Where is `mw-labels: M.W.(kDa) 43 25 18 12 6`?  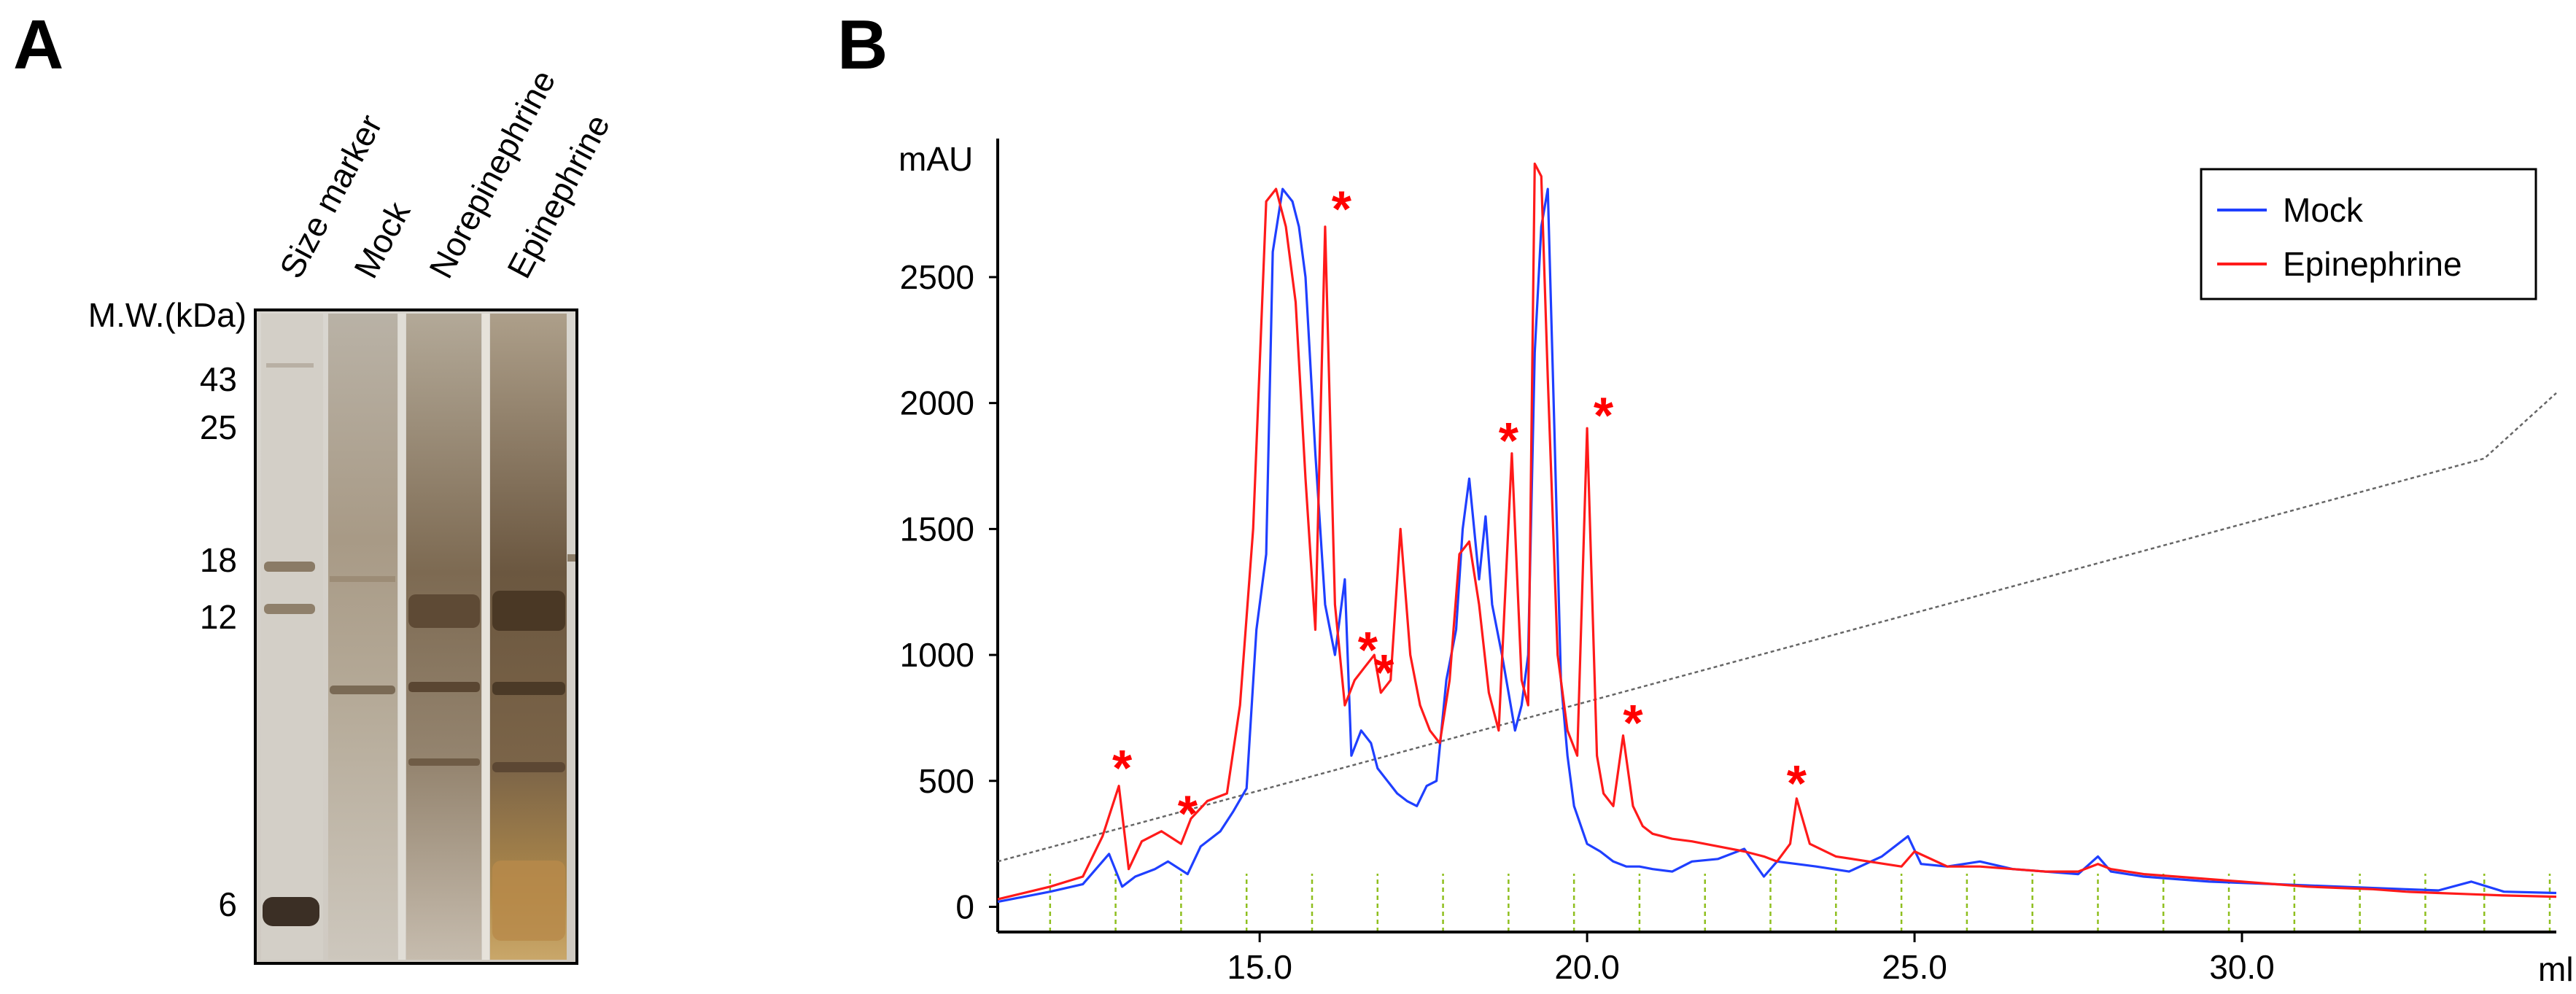
mw-labels: M.W.(kDa) 43 25 18 12 6 is located at coordinates (168, 610).